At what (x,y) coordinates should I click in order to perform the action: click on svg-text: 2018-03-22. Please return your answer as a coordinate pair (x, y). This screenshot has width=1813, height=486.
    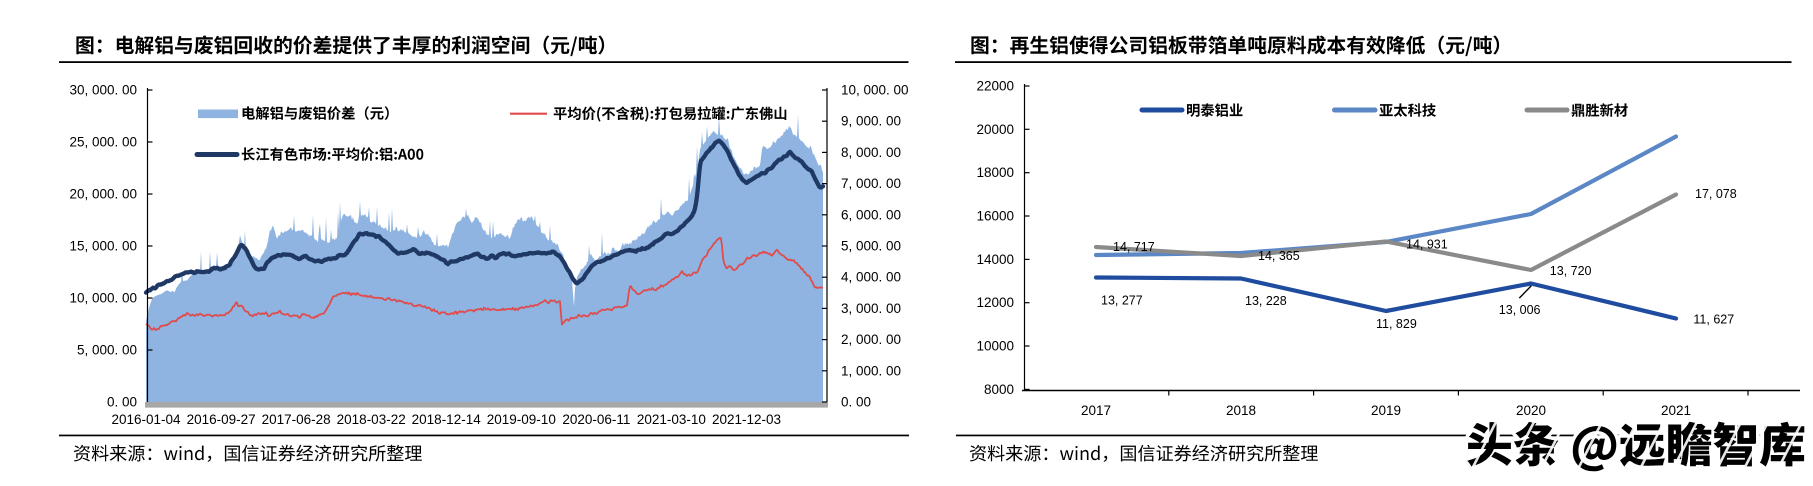
    Looking at the image, I should click on (371, 419).